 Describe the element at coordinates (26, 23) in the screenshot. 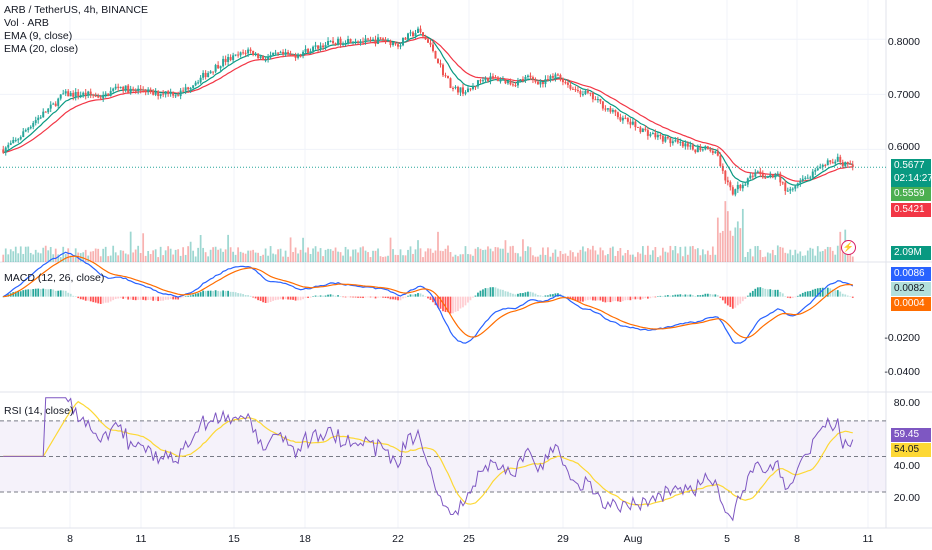

I see `volume-legend: Vol · ARB` at that location.